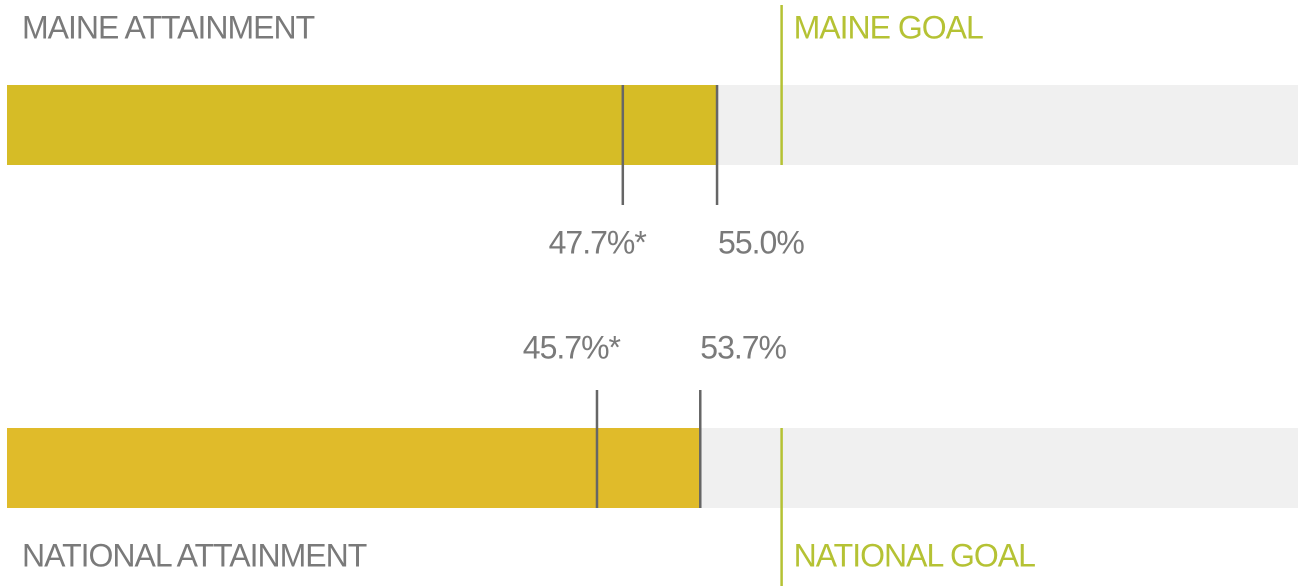  What do you see at coordinates (194, 555) in the screenshot?
I see `title: NATIONAL ATTAINMENT` at bounding box center [194, 555].